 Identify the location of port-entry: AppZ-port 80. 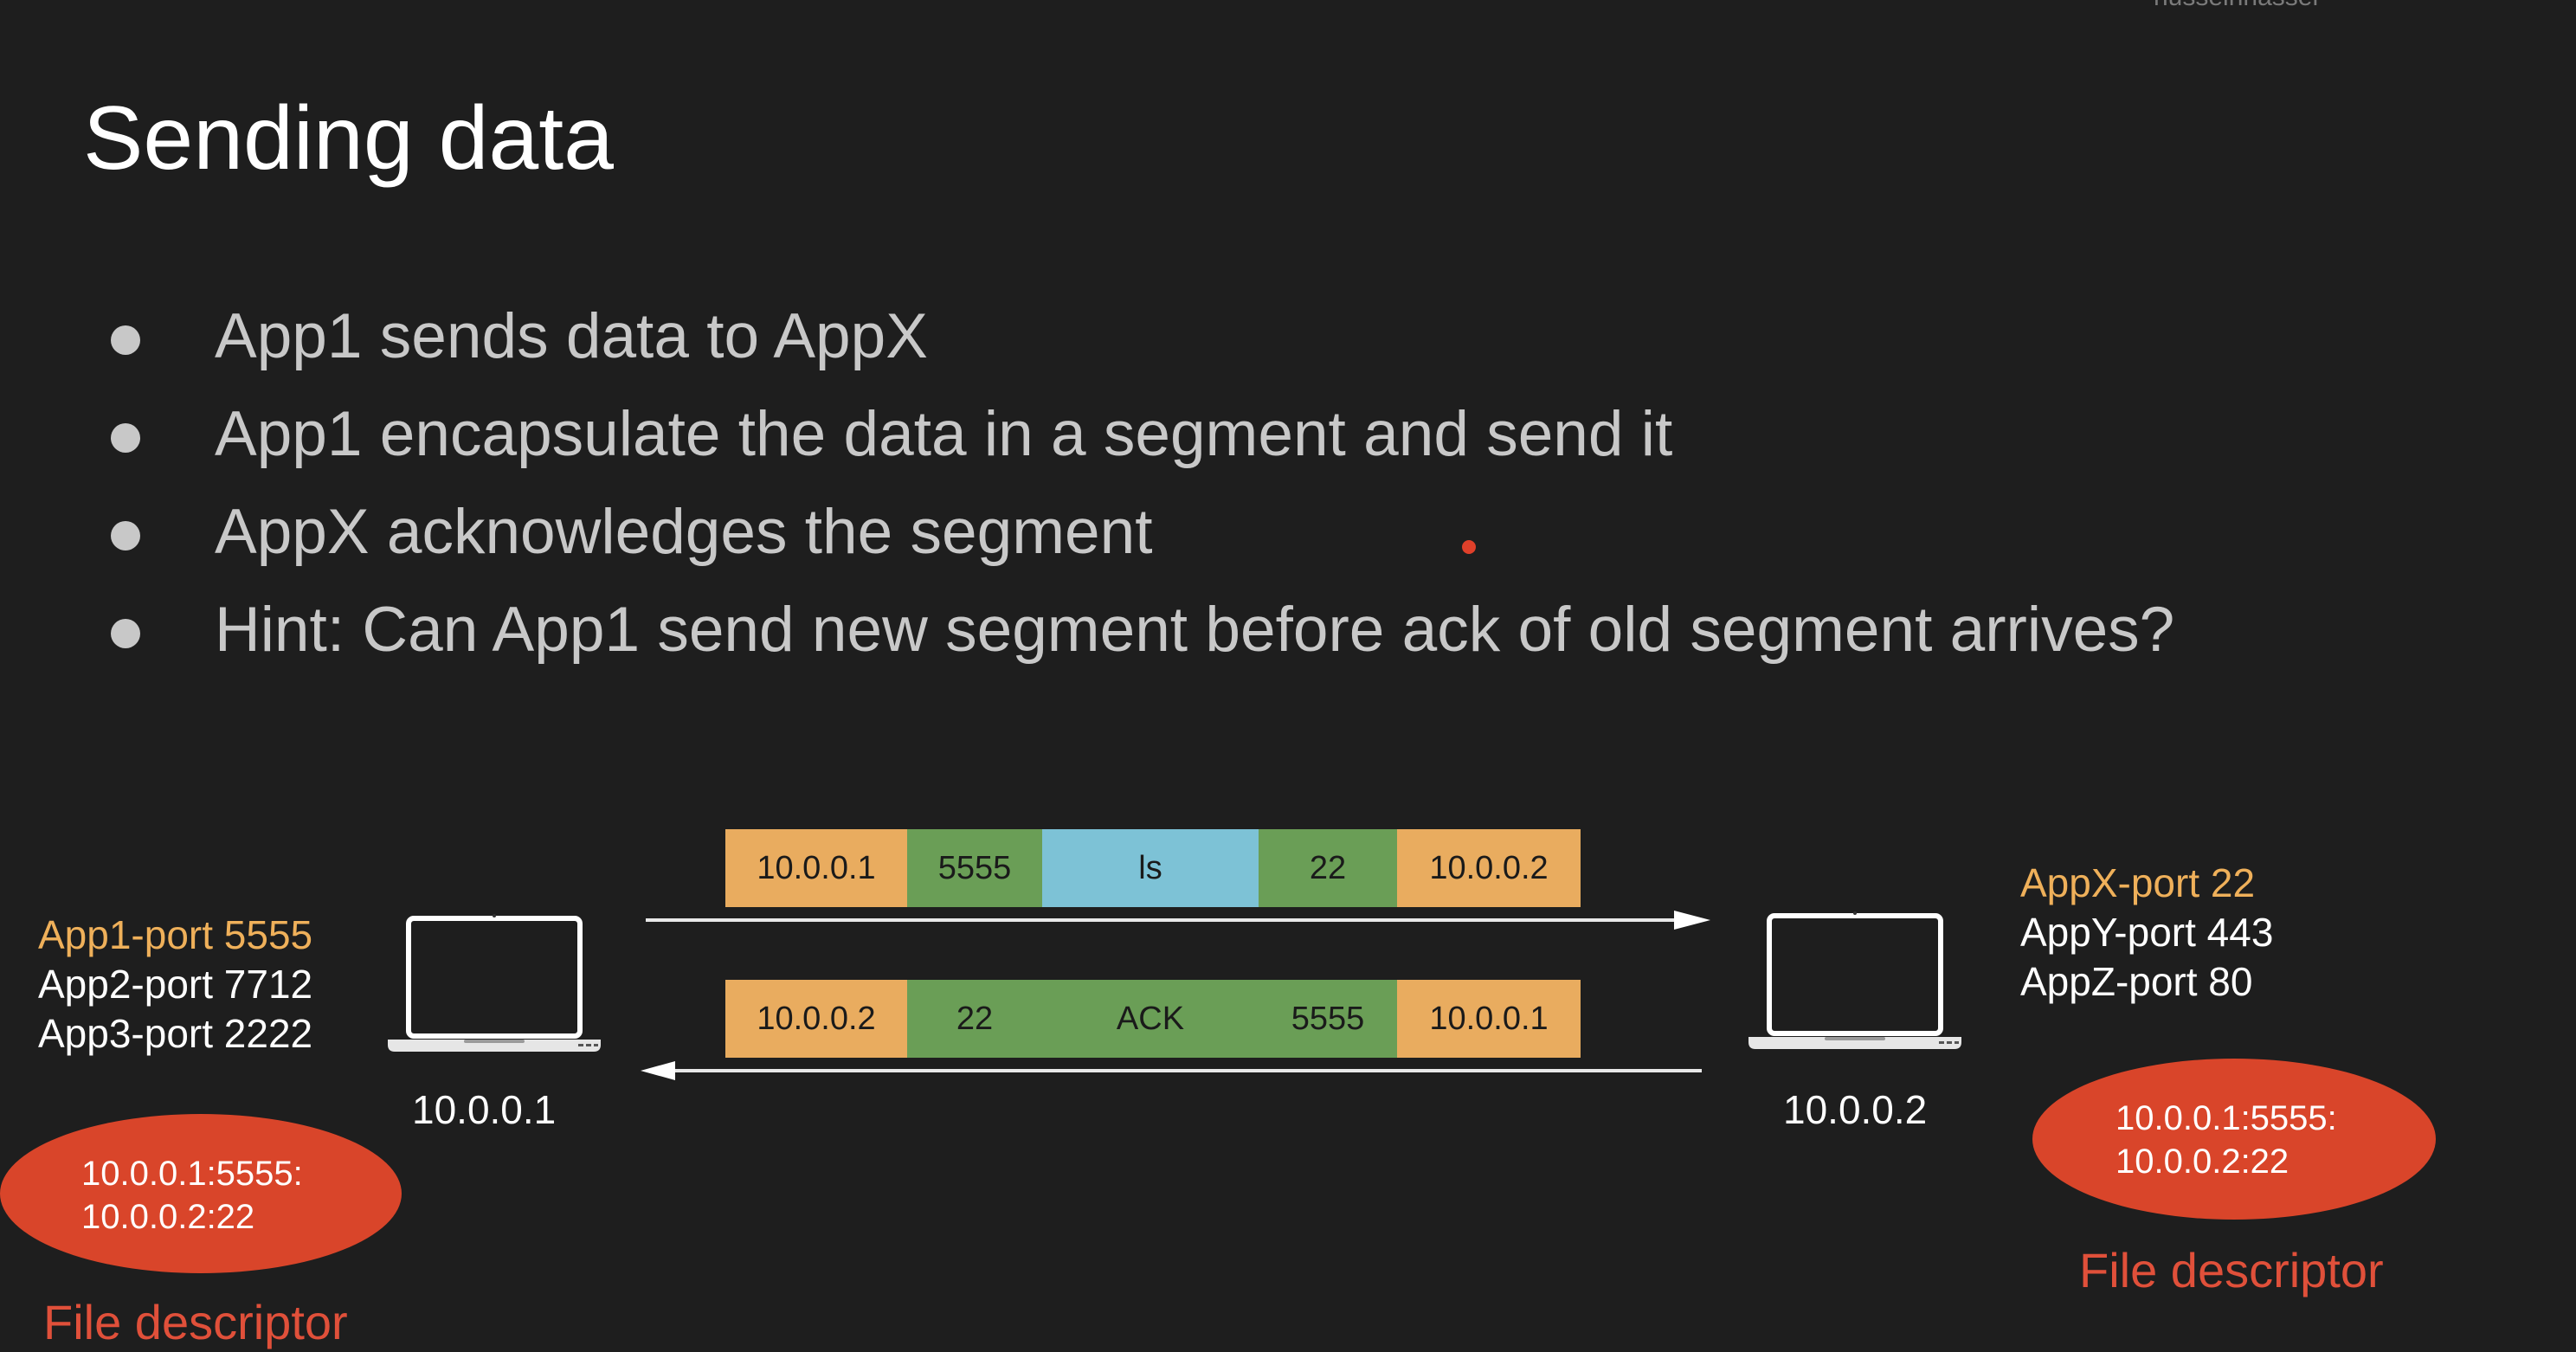
(2136, 981).